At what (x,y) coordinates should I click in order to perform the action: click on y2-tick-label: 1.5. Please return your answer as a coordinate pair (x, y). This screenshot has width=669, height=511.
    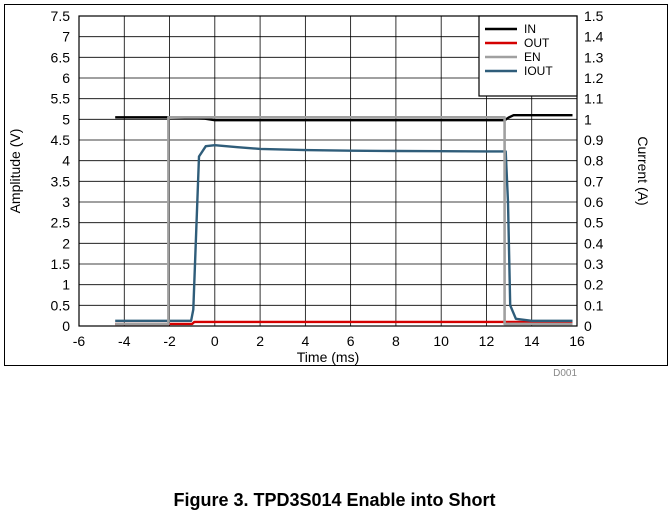
    Looking at the image, I should click on (594, 16).